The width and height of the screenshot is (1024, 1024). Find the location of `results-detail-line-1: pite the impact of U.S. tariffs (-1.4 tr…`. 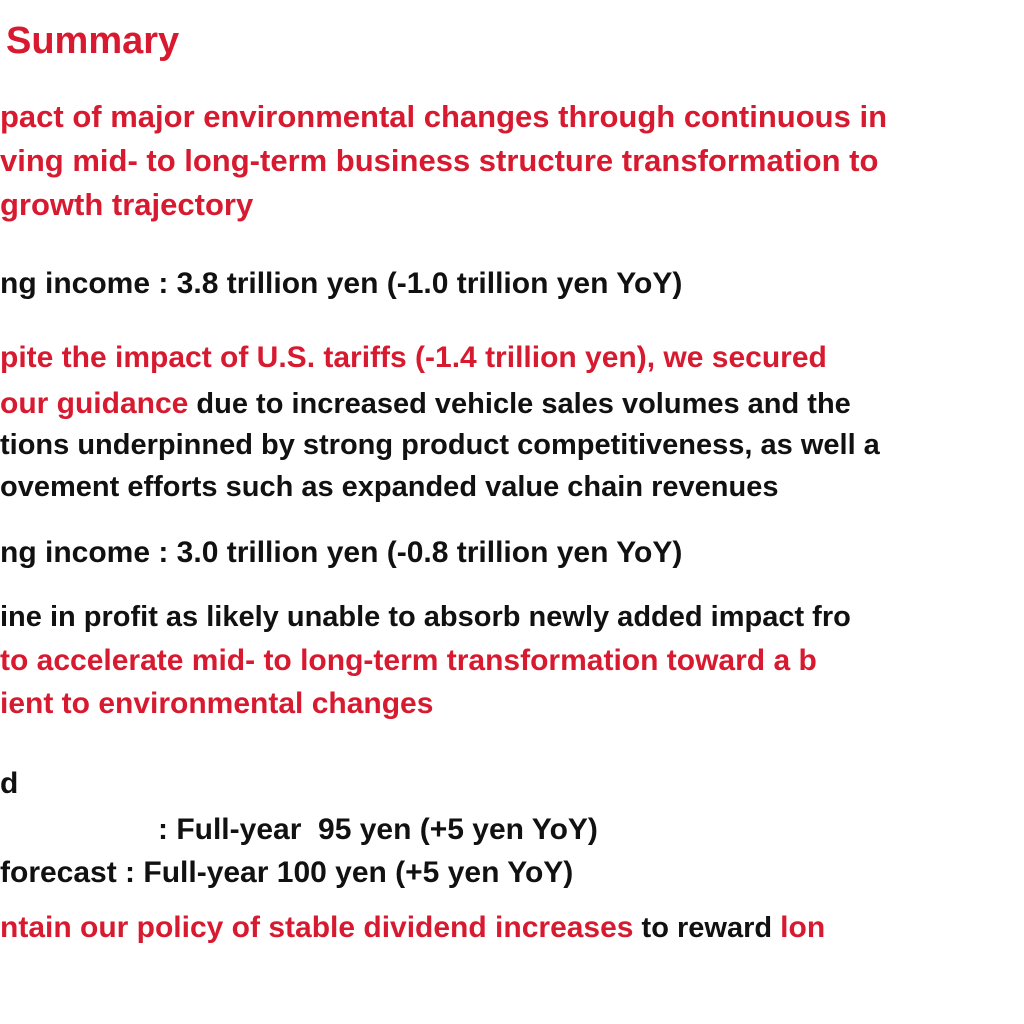

results-detail-line-1: pite the impact of U.S. tariffs (-1.4 tr… is located at coordinates (413, 357).